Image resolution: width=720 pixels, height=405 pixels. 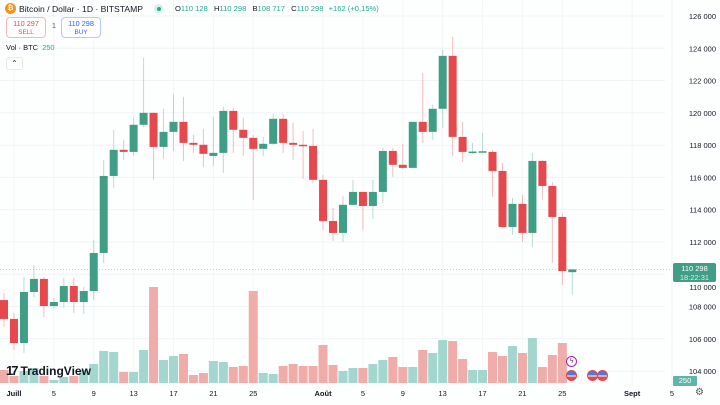 I want to click on bar-countdown: 18:22:31, so click(x=694, y=277).